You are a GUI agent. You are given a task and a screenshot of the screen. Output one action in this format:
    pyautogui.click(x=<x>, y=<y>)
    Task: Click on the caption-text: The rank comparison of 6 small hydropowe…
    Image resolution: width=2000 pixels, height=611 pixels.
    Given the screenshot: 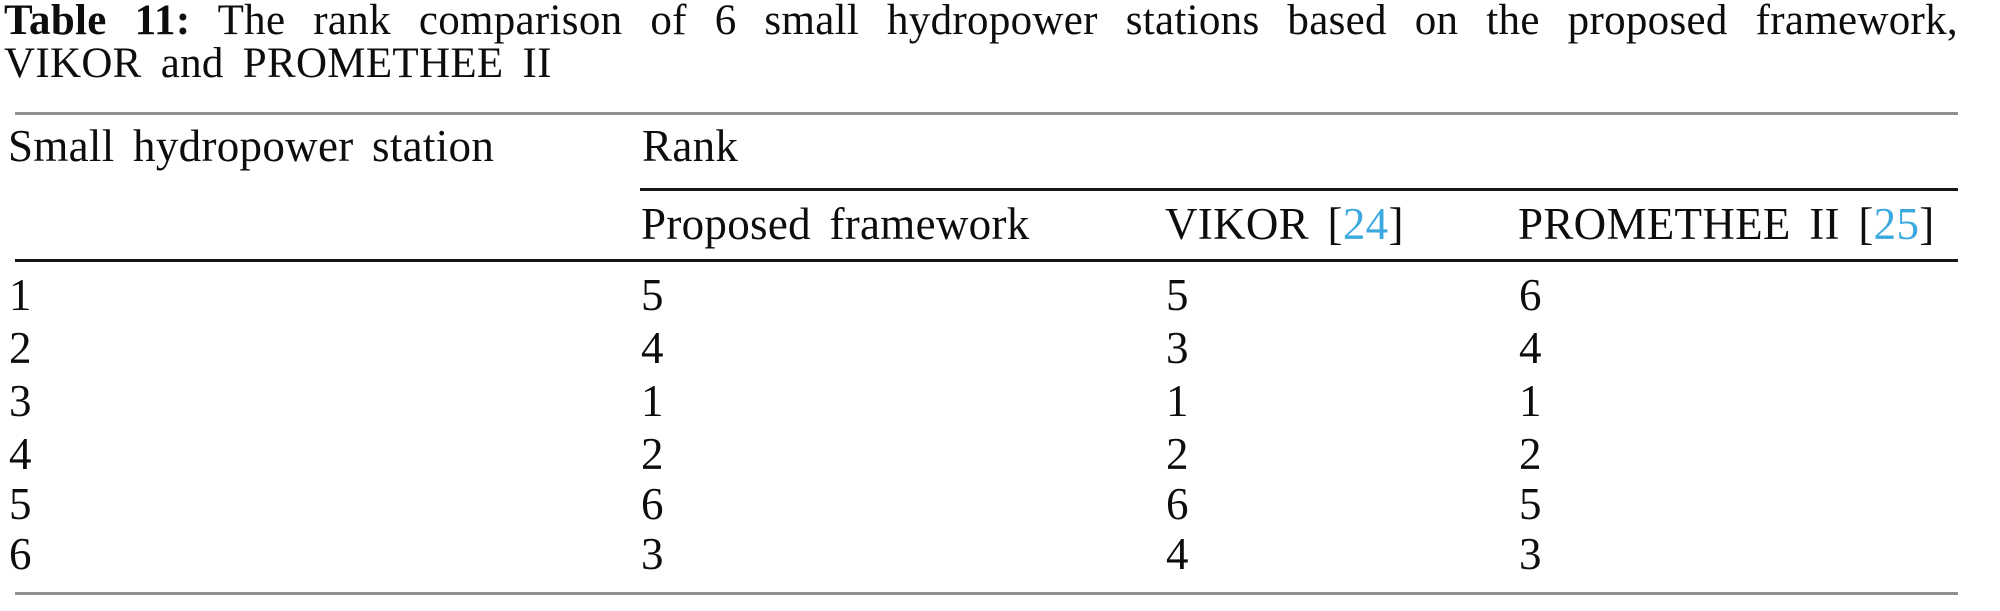 What is the action you would take?
    pyautogui.click(x=1087, y=22)
    